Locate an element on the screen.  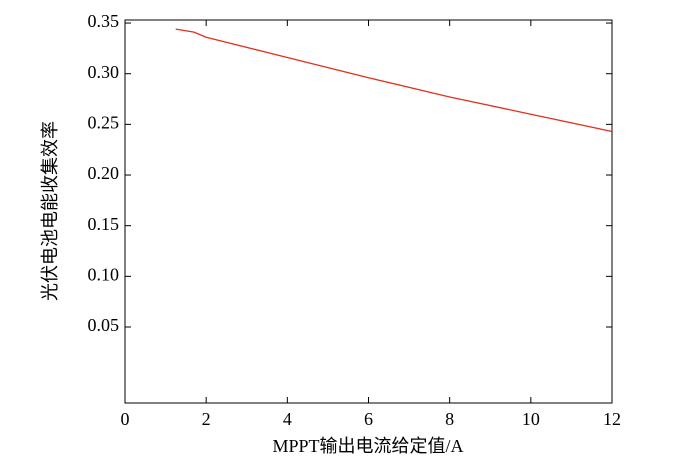
y-tick-label: 0.15 is located at coordinates (104, 224).